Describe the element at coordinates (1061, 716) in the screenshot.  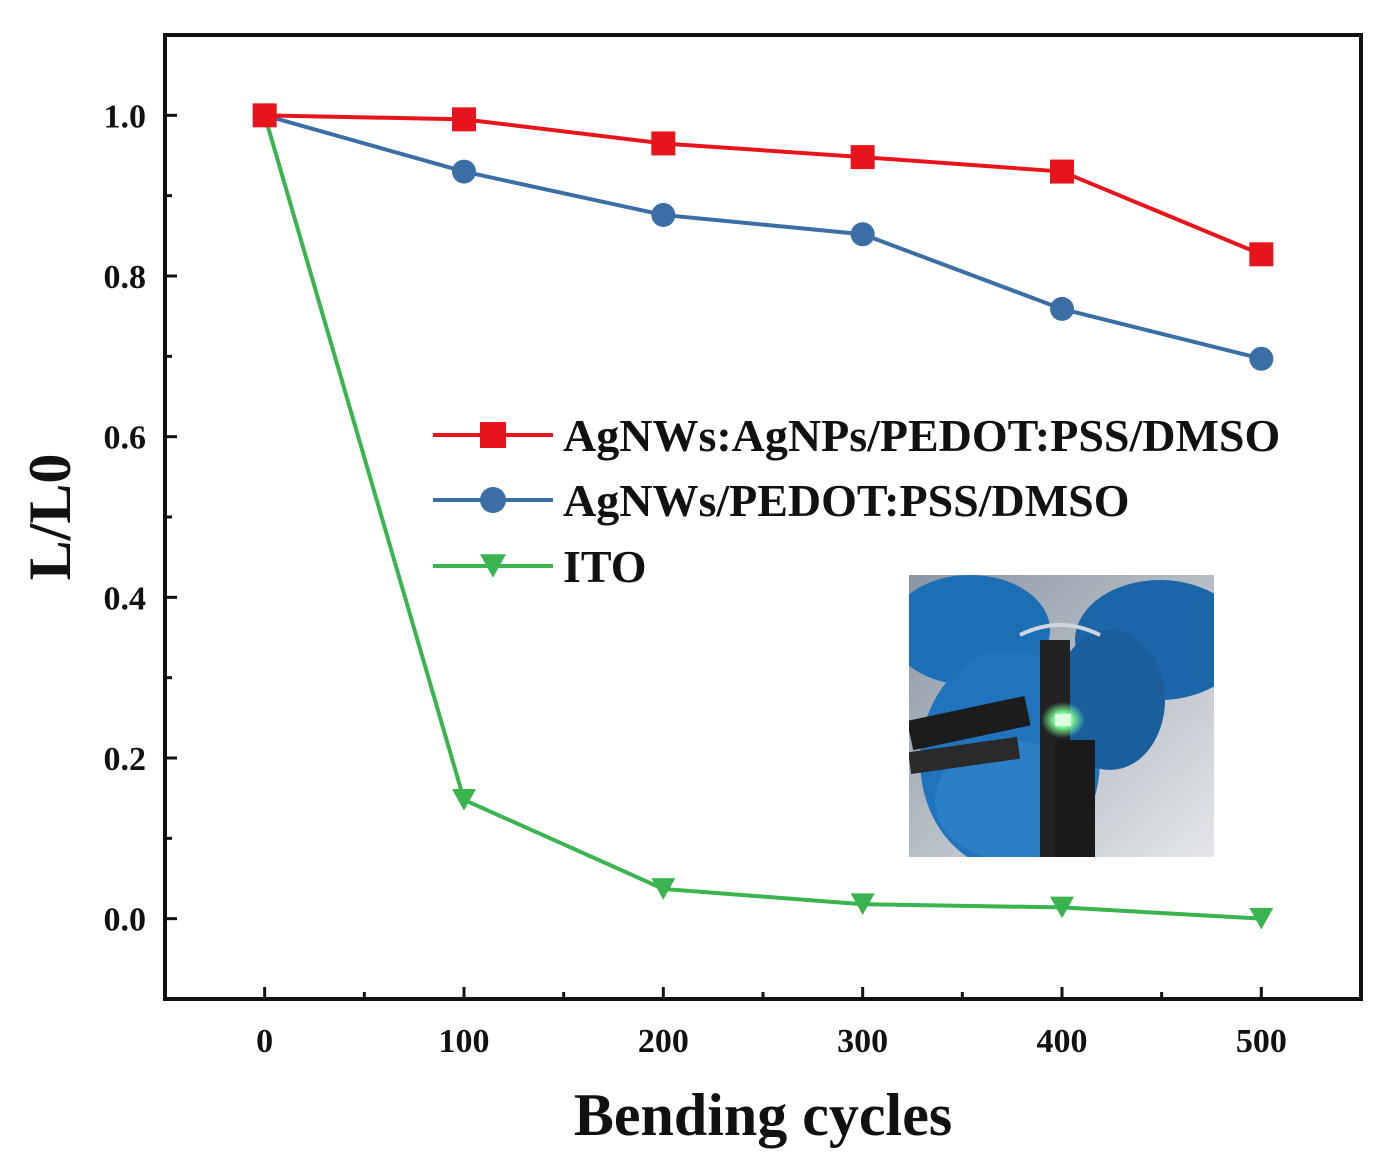
I see `inset-photo` at that location.